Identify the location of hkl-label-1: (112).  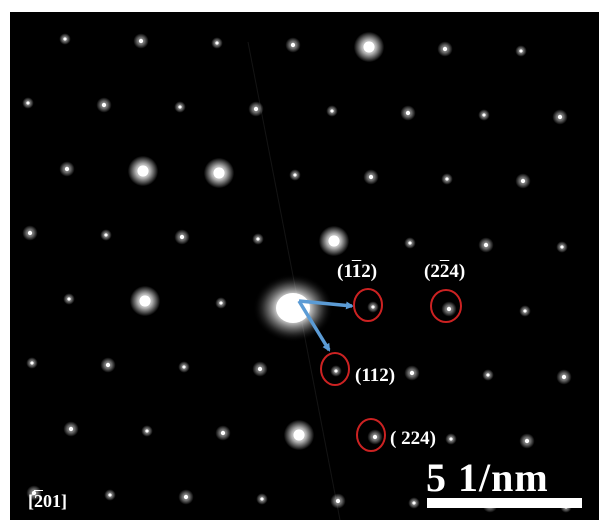
(357, 271).